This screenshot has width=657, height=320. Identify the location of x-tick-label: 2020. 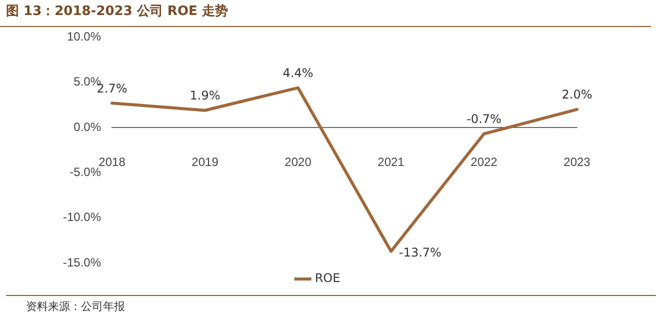
(298, 162).